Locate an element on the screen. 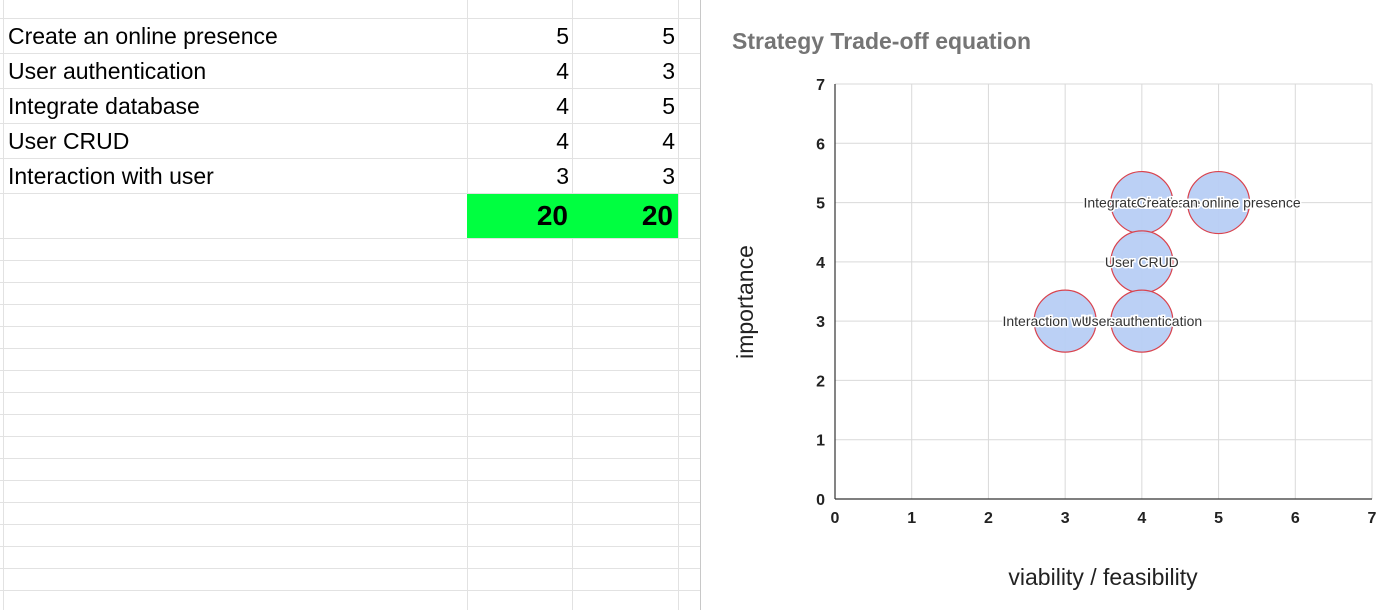  x-axis-label: viability / feasibility is located at coordinates (1103, 577).